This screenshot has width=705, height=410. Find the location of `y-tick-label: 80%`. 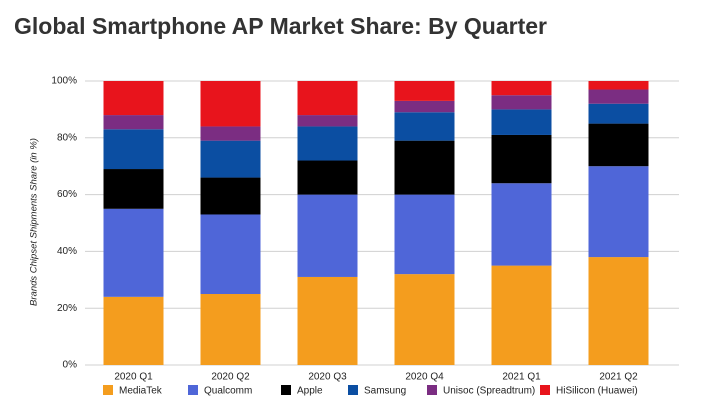

y-tick-label: 80% is located at coordinates (67, 137).